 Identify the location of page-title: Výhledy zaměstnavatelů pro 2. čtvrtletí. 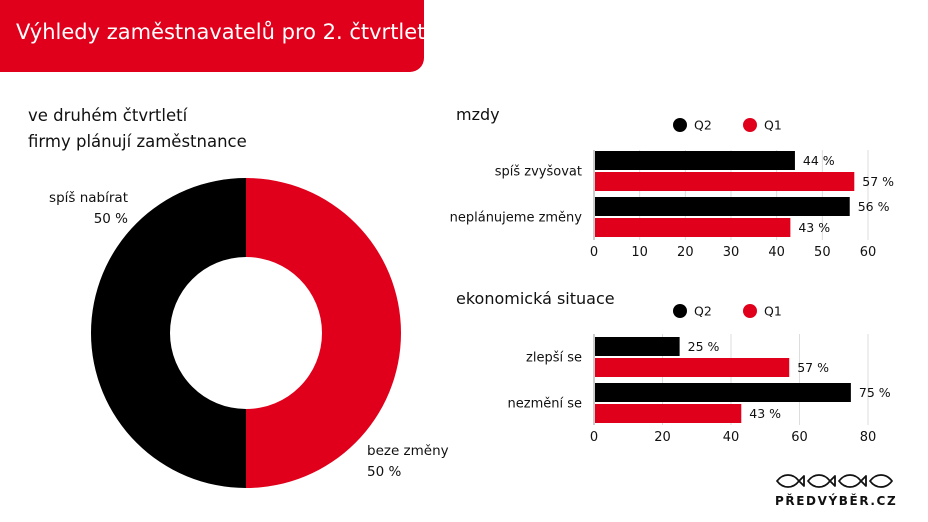
(224, 32).